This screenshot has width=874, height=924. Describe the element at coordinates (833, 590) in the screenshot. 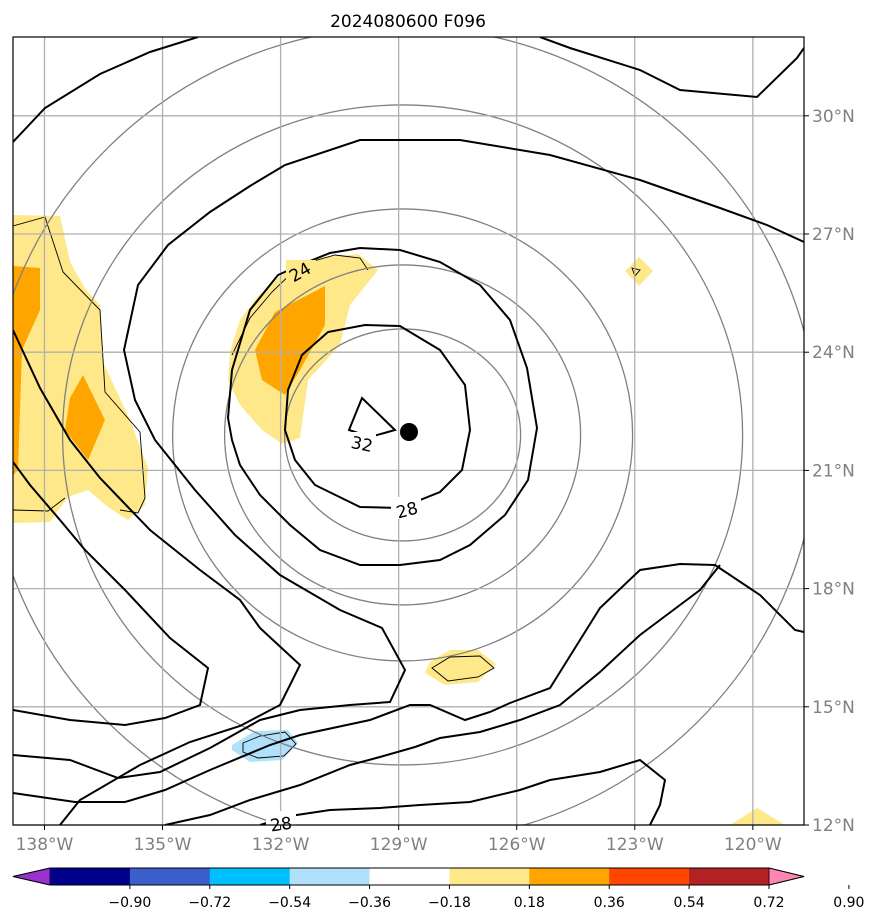

I see `y-tick-label: 18°N` at that location.